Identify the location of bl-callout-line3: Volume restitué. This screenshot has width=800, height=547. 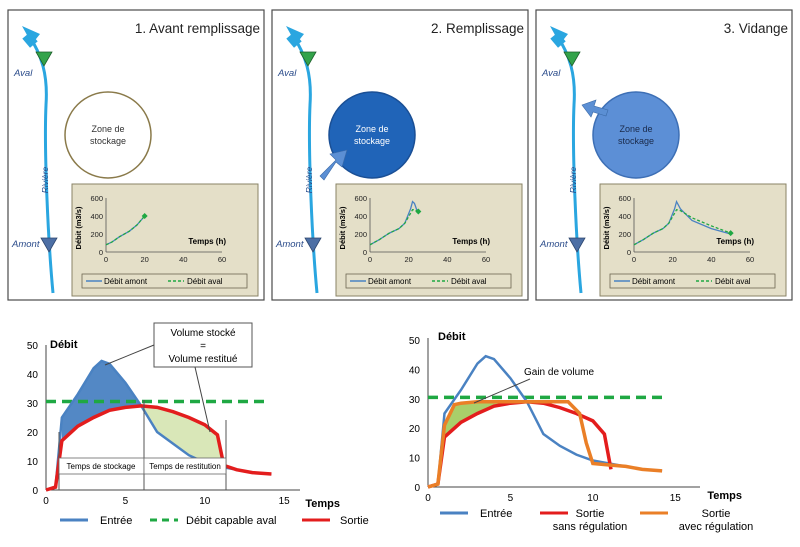
(203, 359).